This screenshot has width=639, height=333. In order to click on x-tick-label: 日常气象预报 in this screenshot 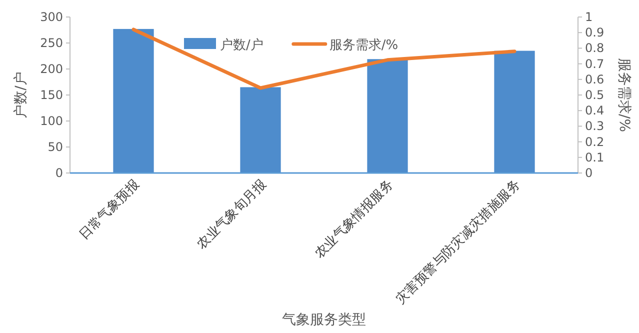, I will do `click(109, 210)`.